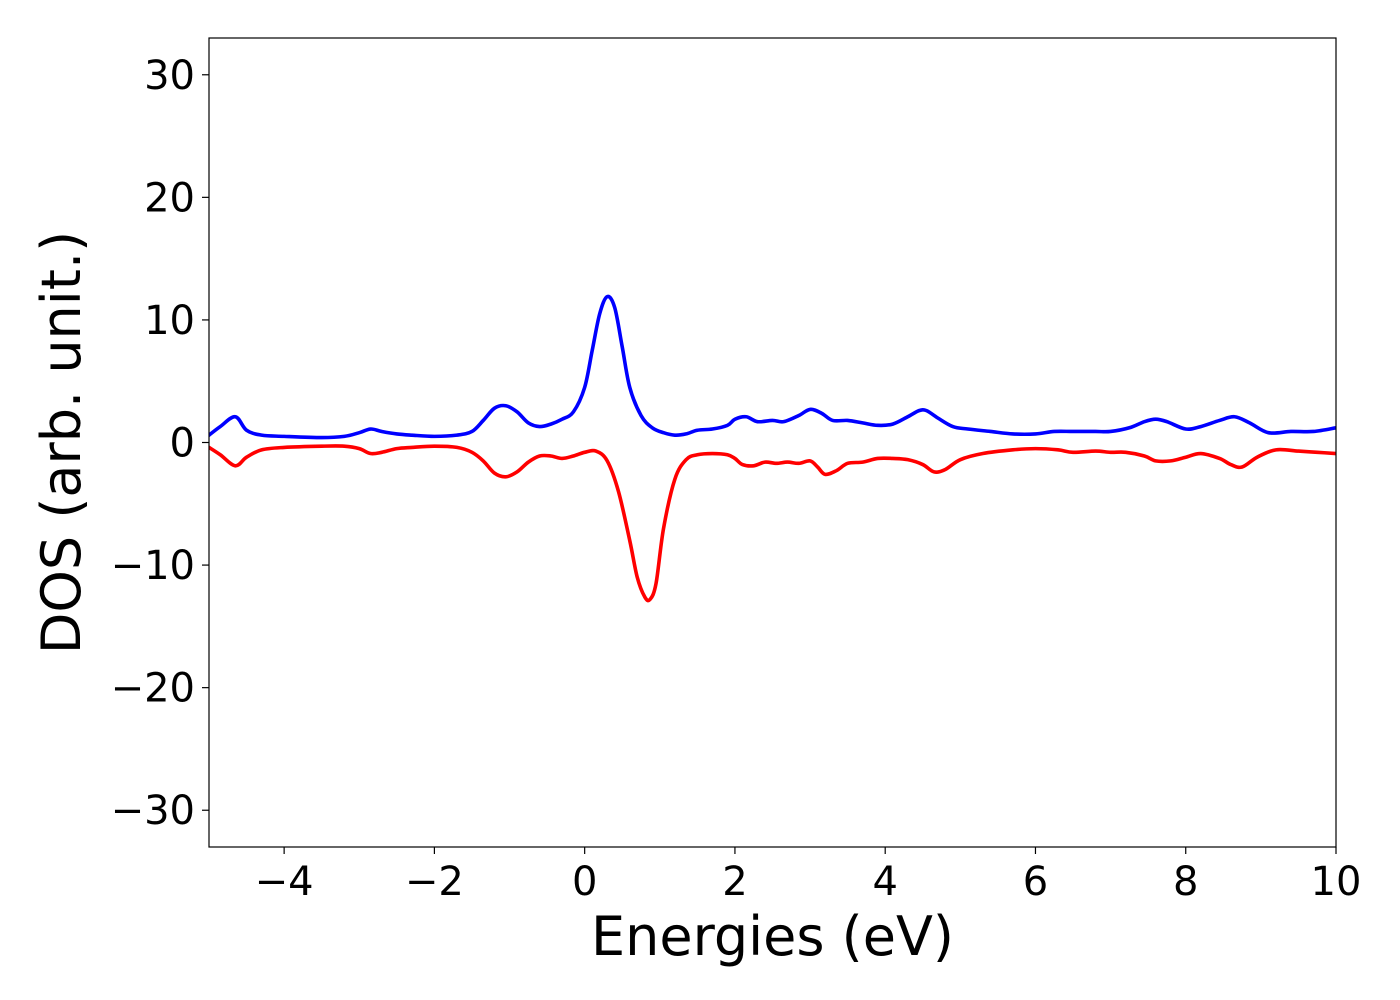  Describe the element at coordinates (182, 444) in the screenshot. I see `y-tick-label: 0` at that location.